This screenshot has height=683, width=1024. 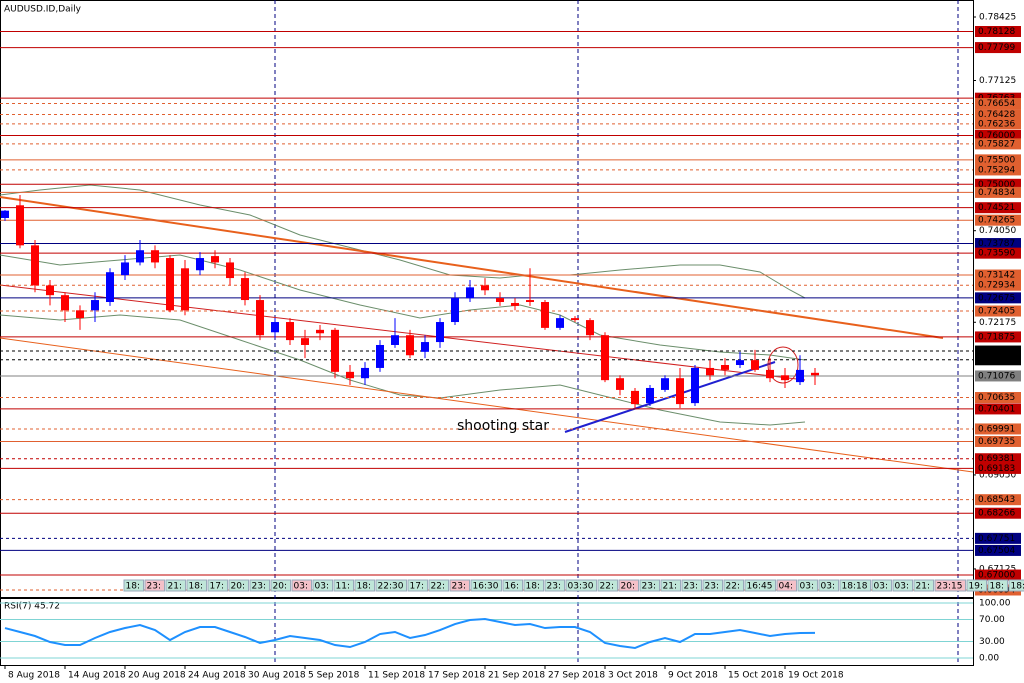 I want to click on trend-line, so click(x=403, y=332).